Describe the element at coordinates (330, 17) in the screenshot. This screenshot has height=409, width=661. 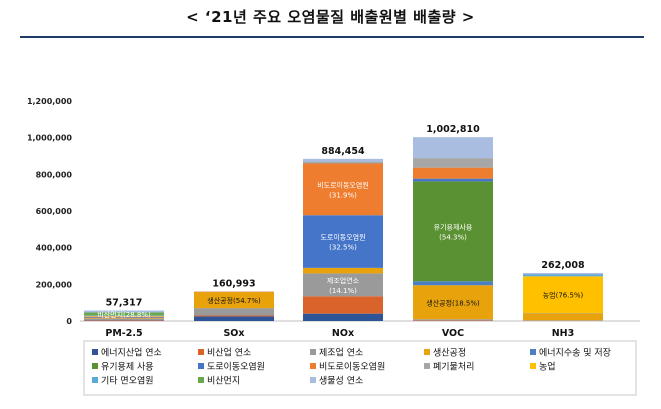
I see `chart-title: < ‘21년 주요 오염물질 배출원별 배출량 >` at that location.